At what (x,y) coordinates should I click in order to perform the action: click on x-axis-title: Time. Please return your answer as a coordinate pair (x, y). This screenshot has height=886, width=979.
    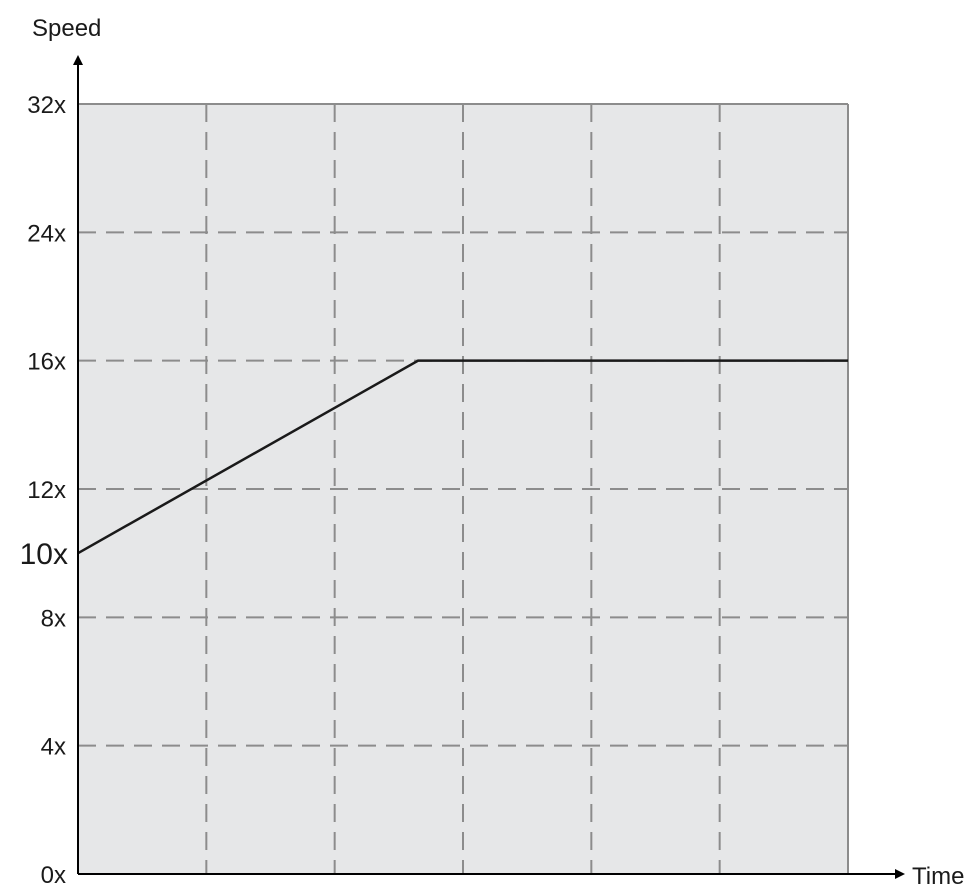
    Looking at the image, I should click on (938, 874).